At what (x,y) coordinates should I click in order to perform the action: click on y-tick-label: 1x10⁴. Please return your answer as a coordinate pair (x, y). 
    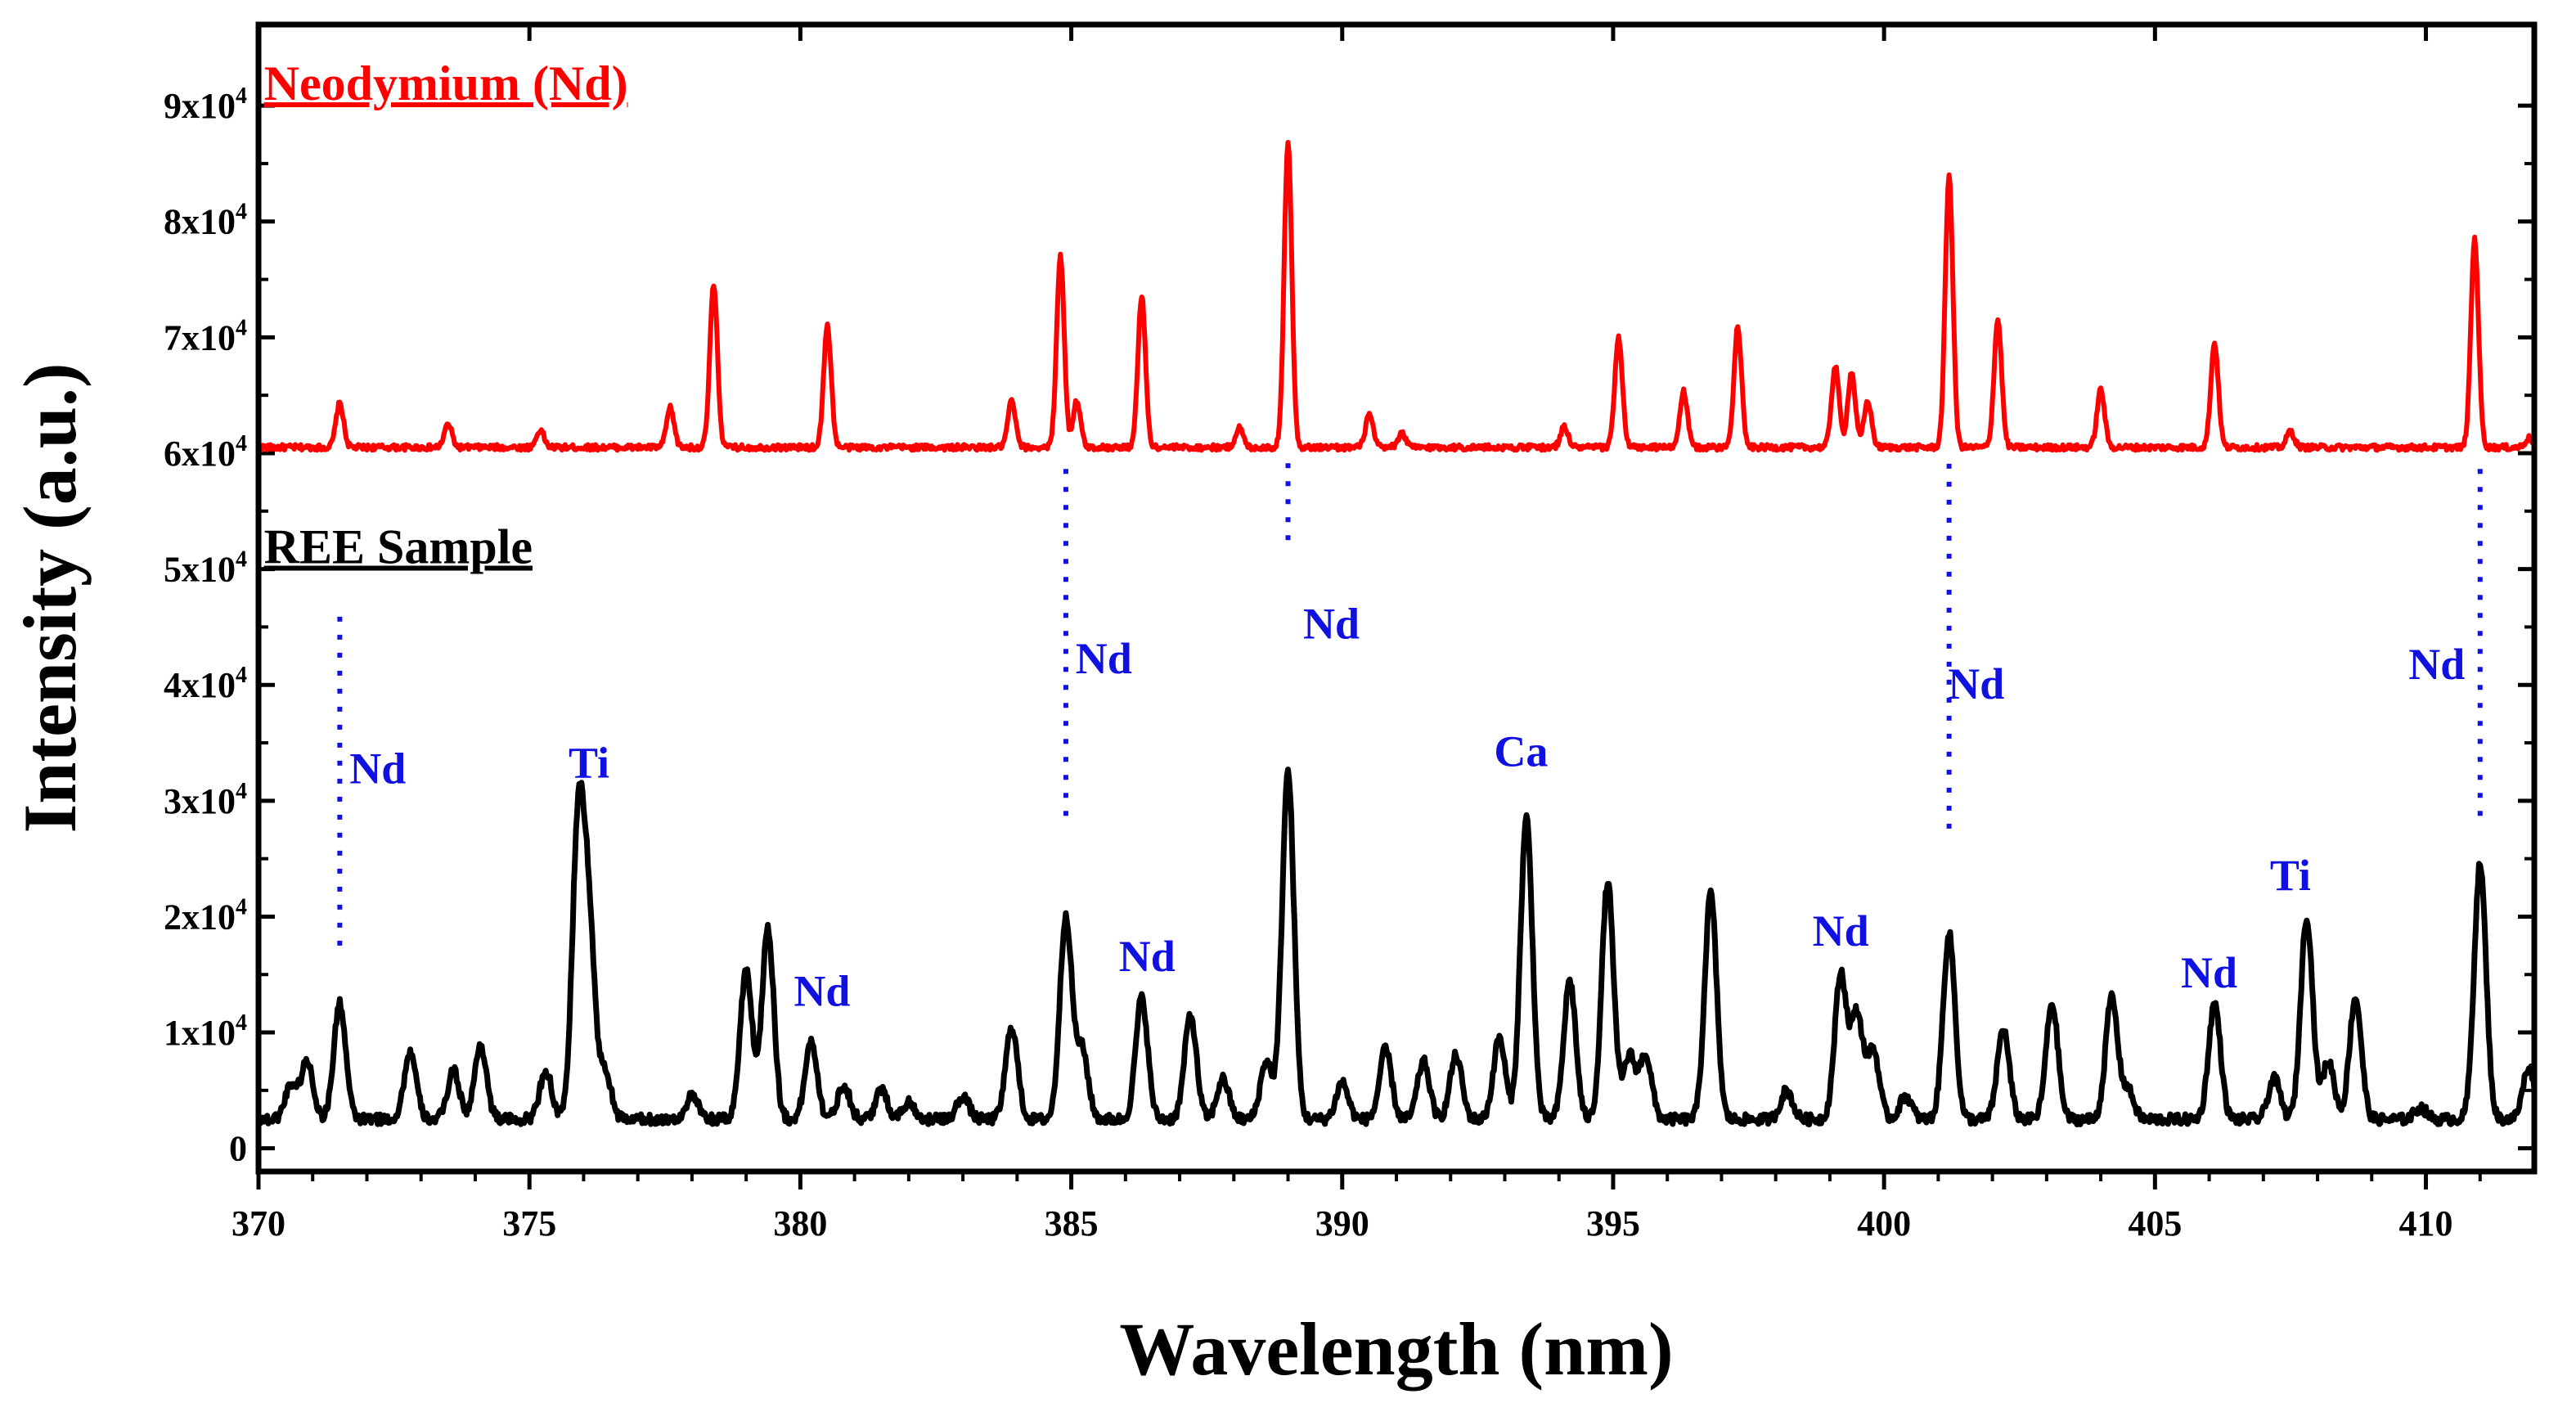
    Looking at the image, I should click on (206, 1031).